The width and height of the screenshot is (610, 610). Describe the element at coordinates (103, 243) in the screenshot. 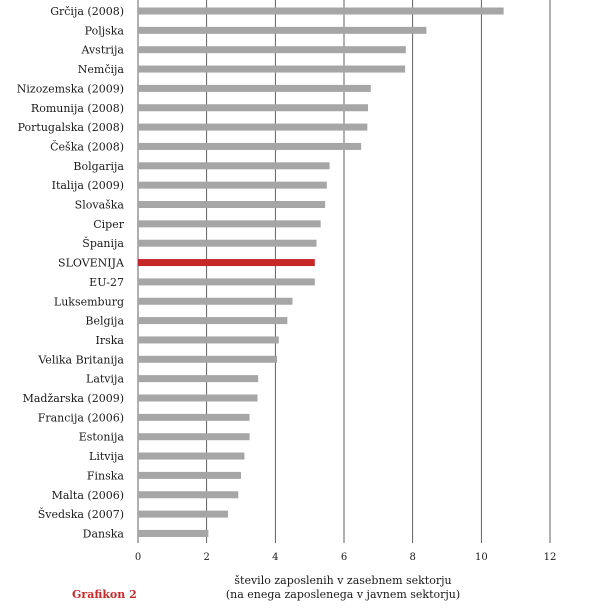

I see `category-label: Španija` at that location.